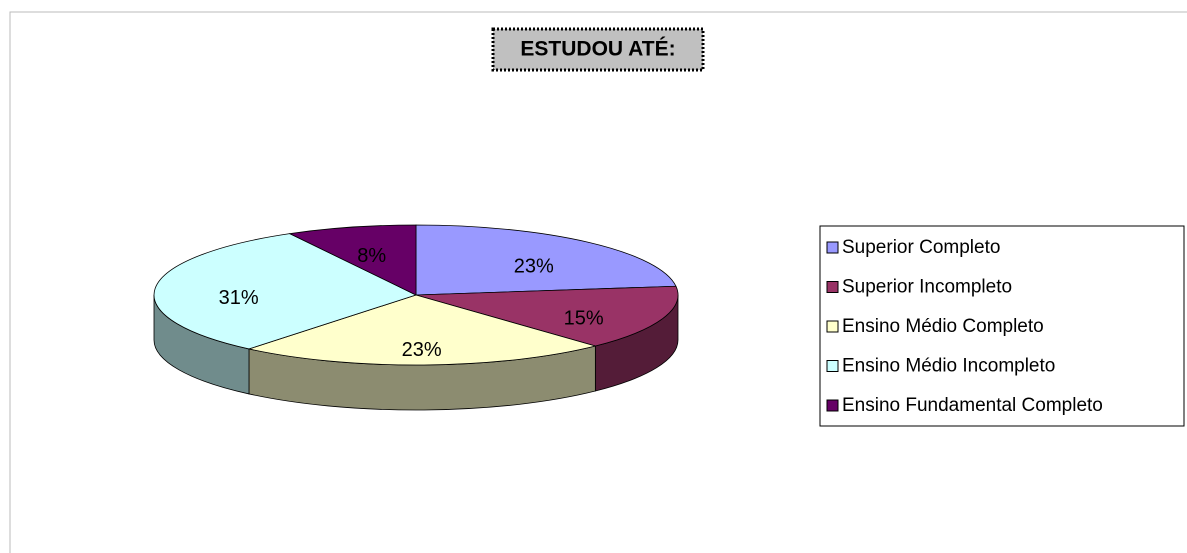  Describe the element at coordinates (972, 405) in the screenshot. I see `legend-label: Ensino Fundamental Completo` at that location.